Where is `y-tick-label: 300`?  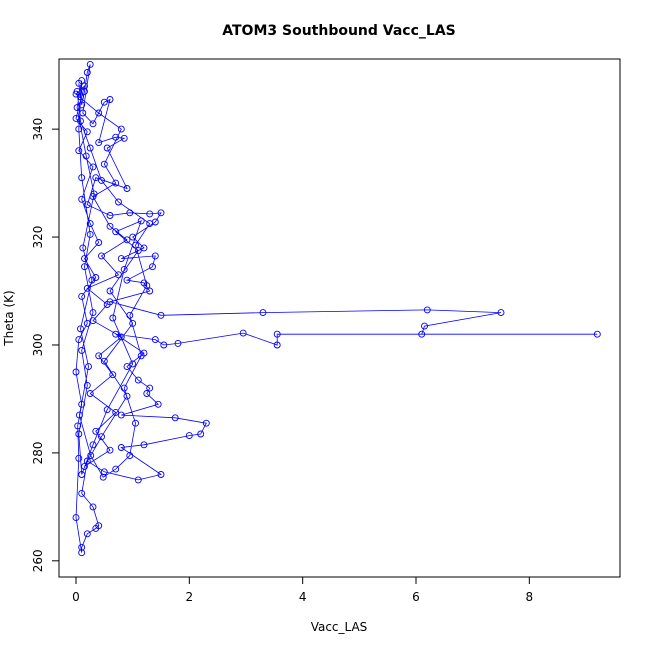
y-tick-label: 300 is located at coordinates (38, 345).